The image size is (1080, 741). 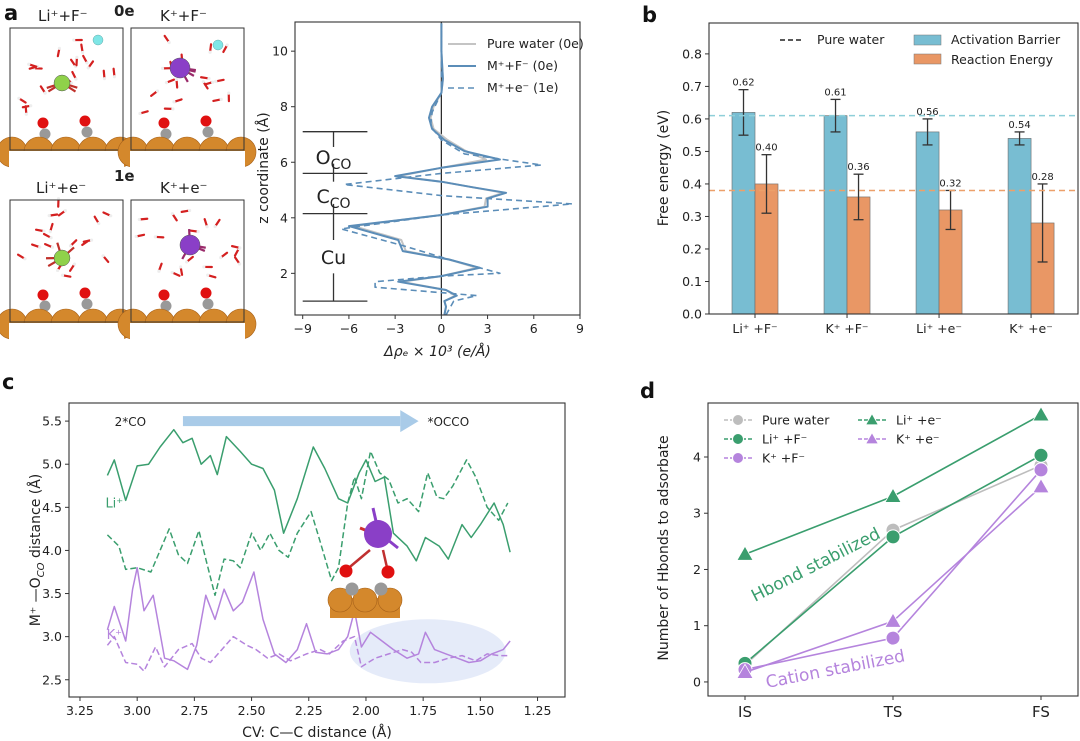 What do you see at coordinates (939, 328) in the screenshot?
I see `b-xtick-label: Li⁺ +e⁻` at bounding box center [939, 328].